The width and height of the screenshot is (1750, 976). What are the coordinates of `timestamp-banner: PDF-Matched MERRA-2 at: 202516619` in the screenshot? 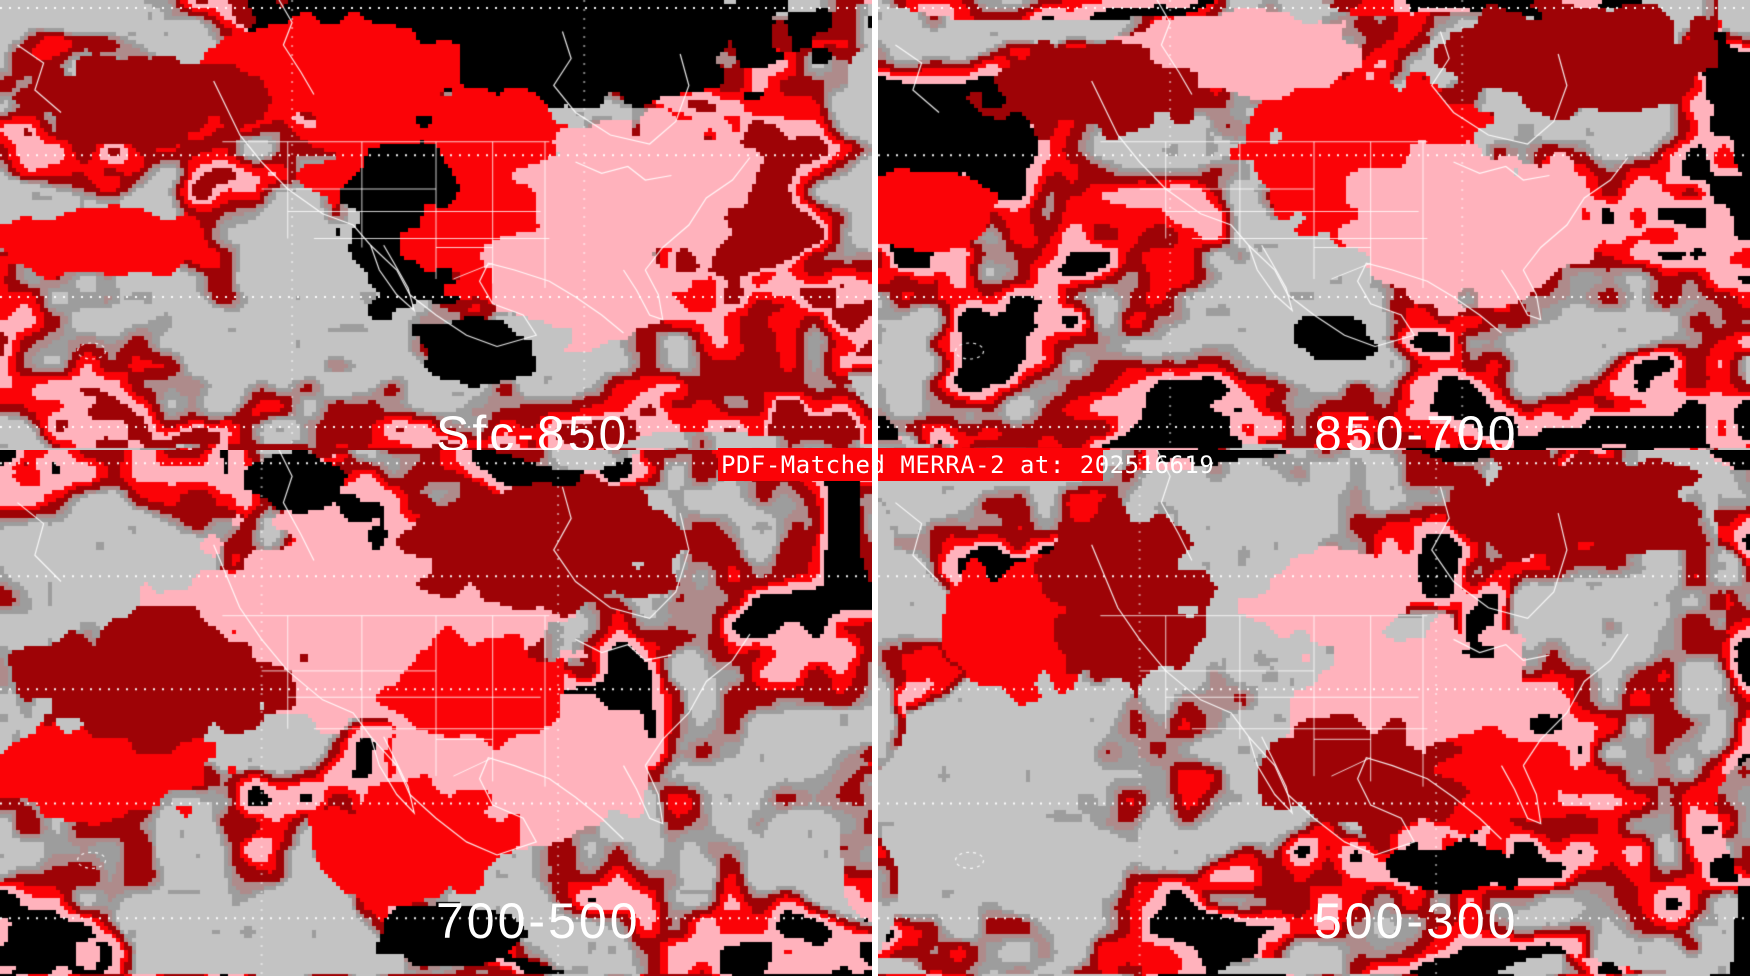 It's located at (966, 464).